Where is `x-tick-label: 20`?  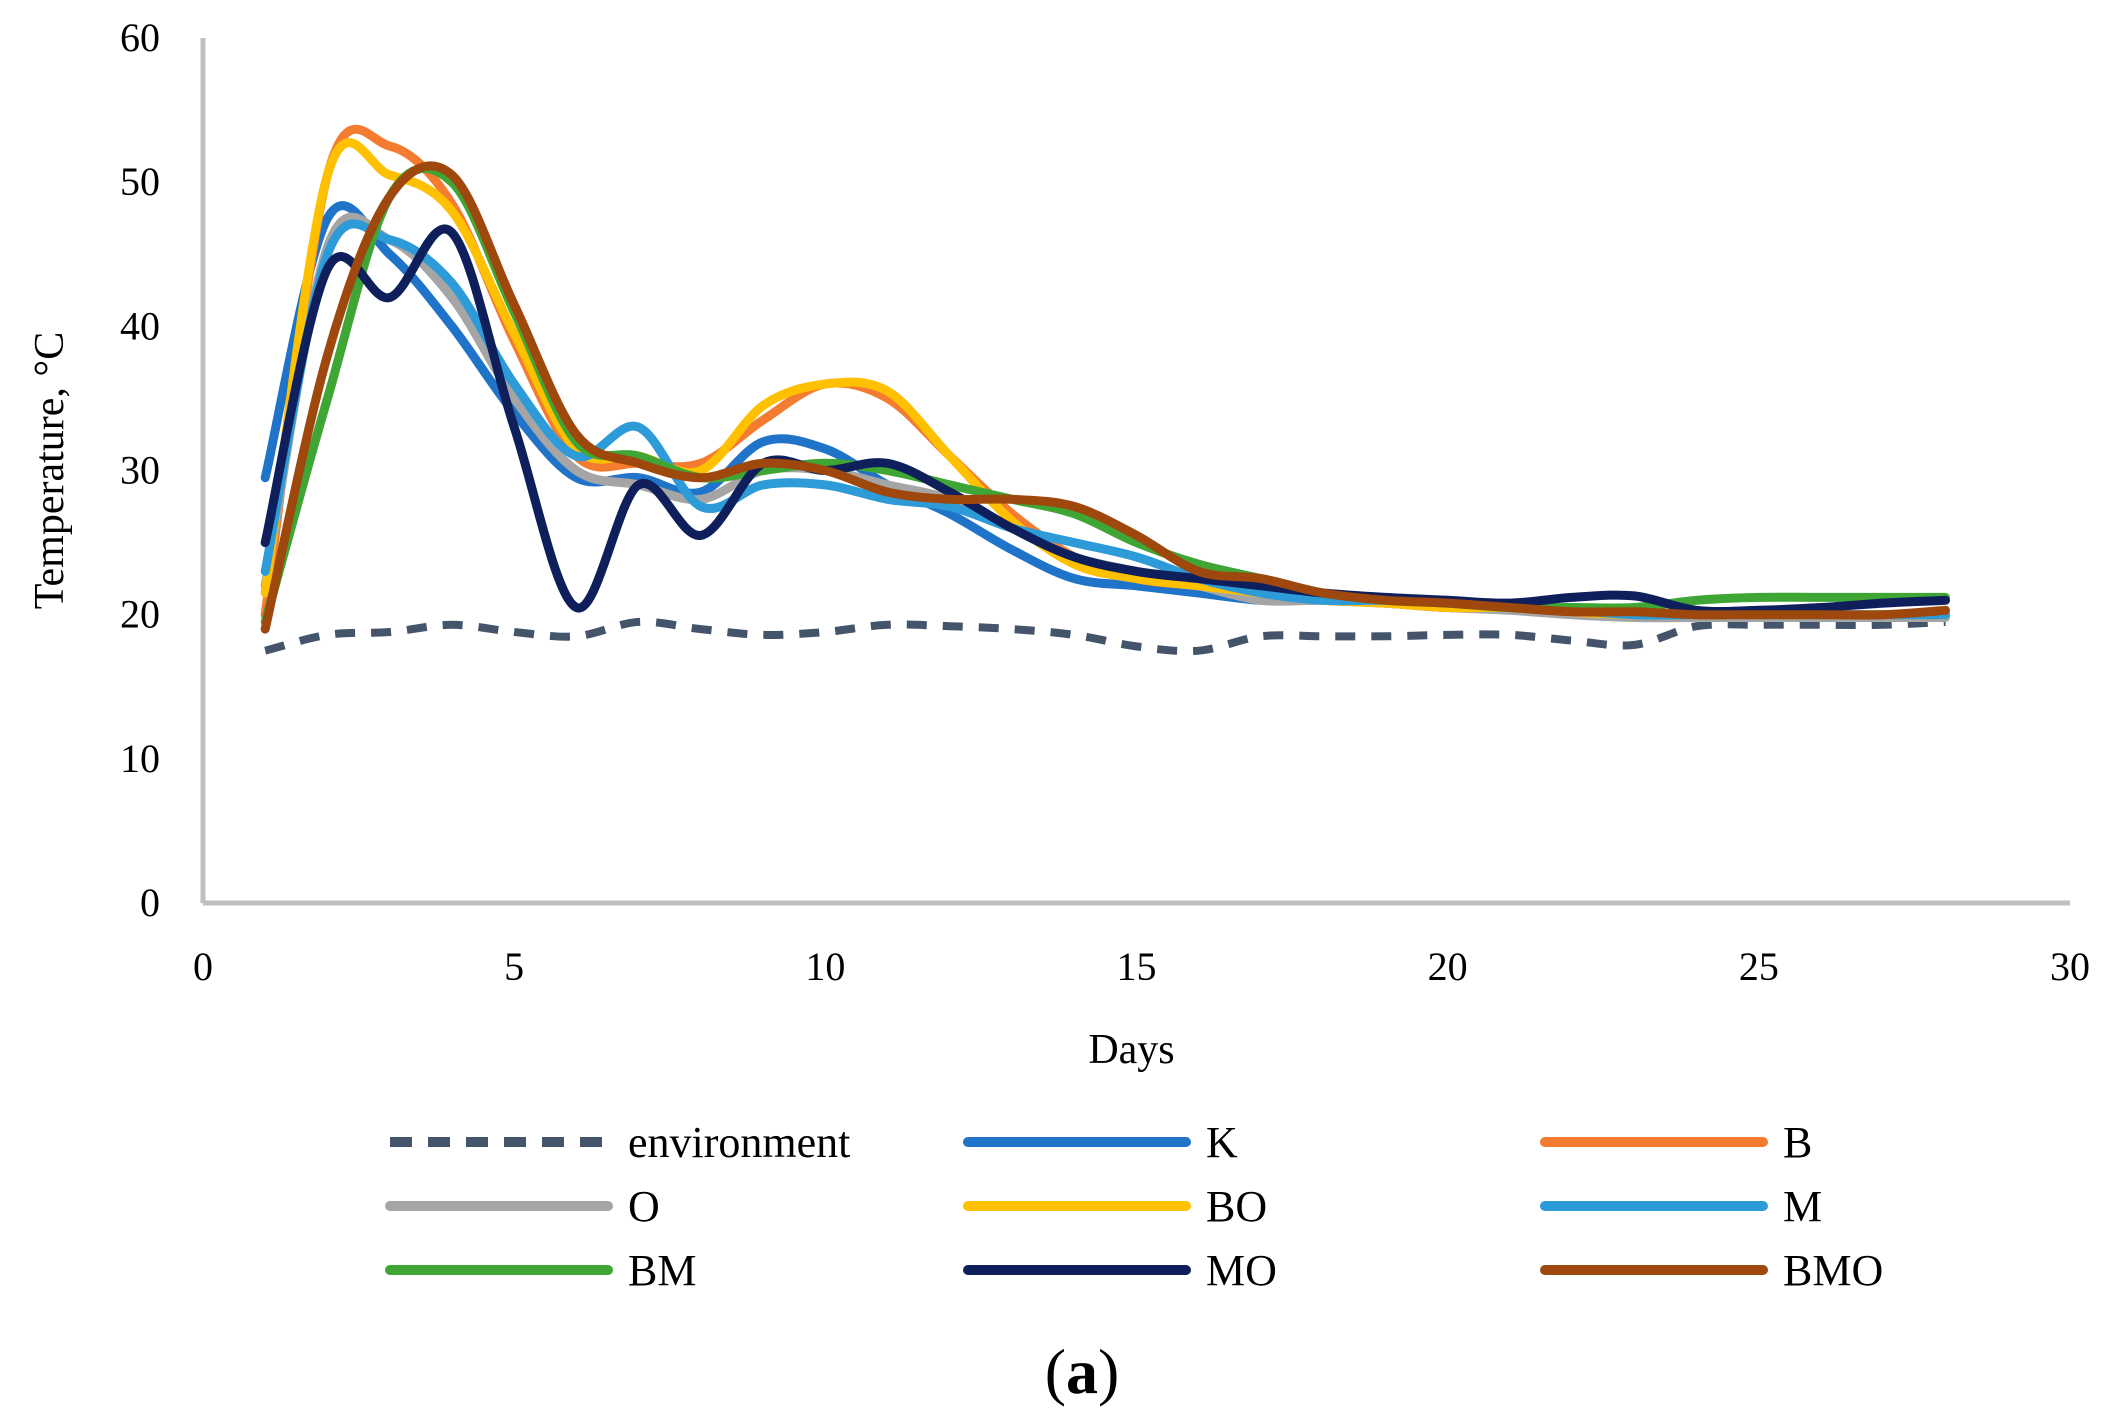 x-tick-label: 20 is located at coordinates (1448, 966).